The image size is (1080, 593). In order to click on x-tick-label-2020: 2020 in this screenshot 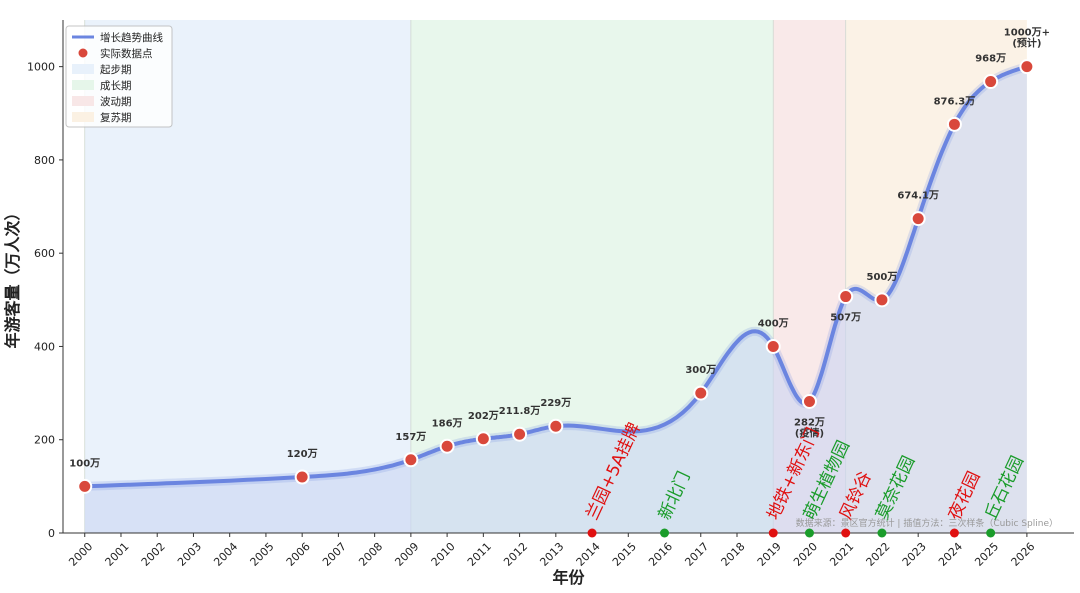, I will do `click(805, 554)`.